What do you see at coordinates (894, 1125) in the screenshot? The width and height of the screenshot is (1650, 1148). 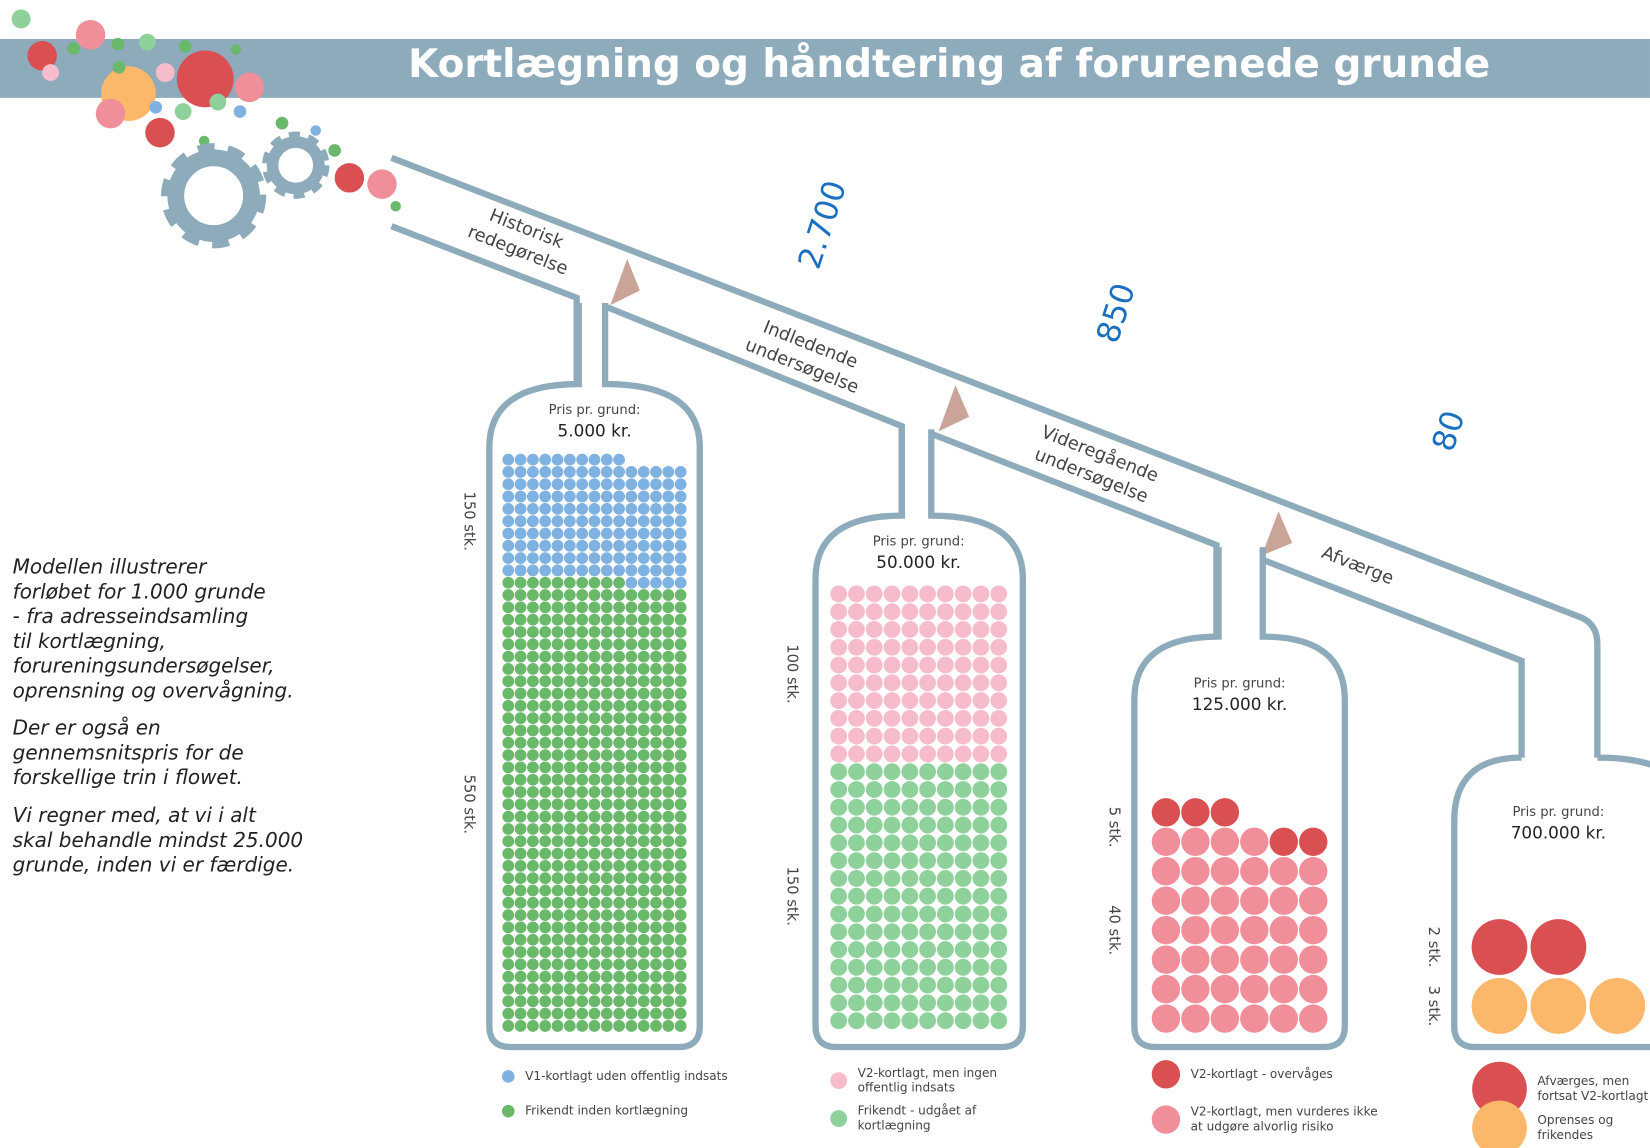 I see `legend-text: kortlægning` at bounding box center [894, 1125].